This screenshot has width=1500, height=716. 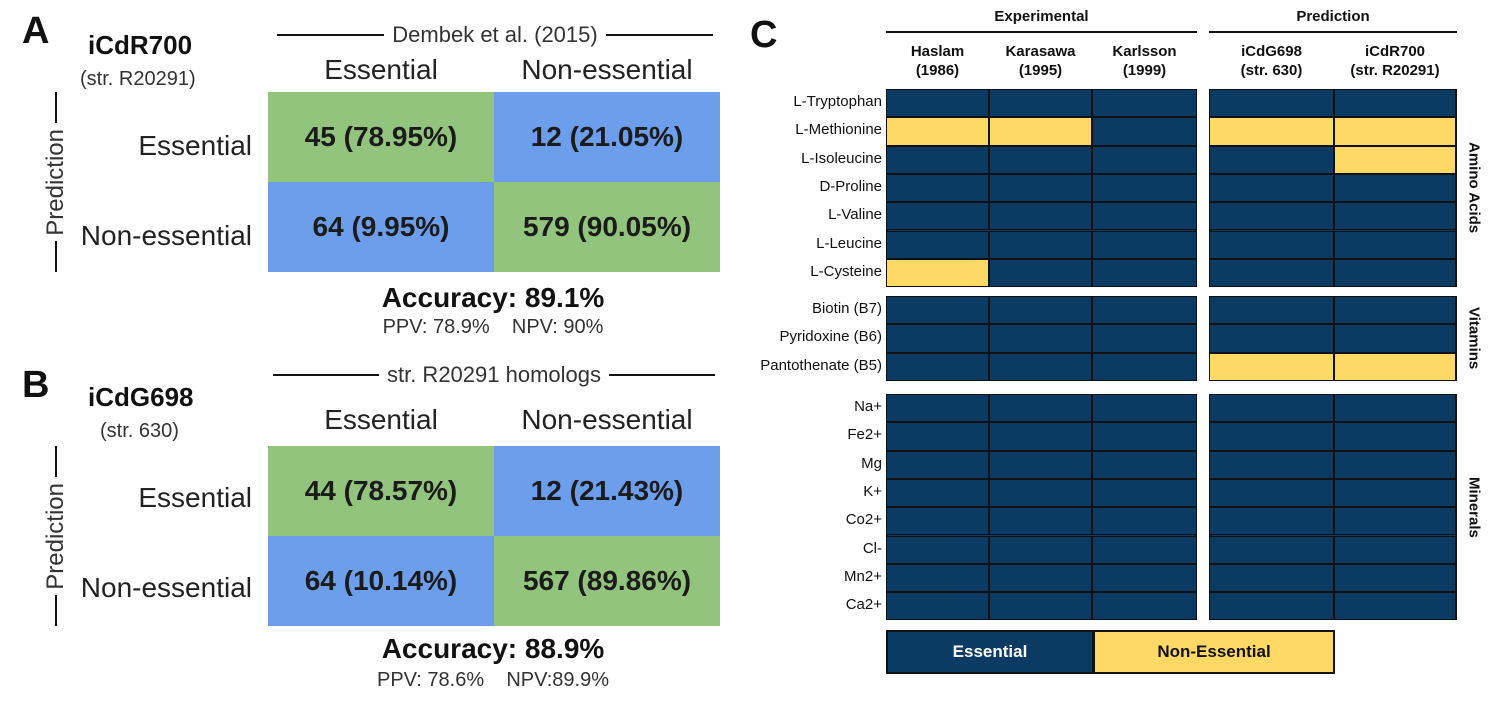 I want to click on heatmap-cell-d-proline-karasawa, so click(x=1040, y=188).